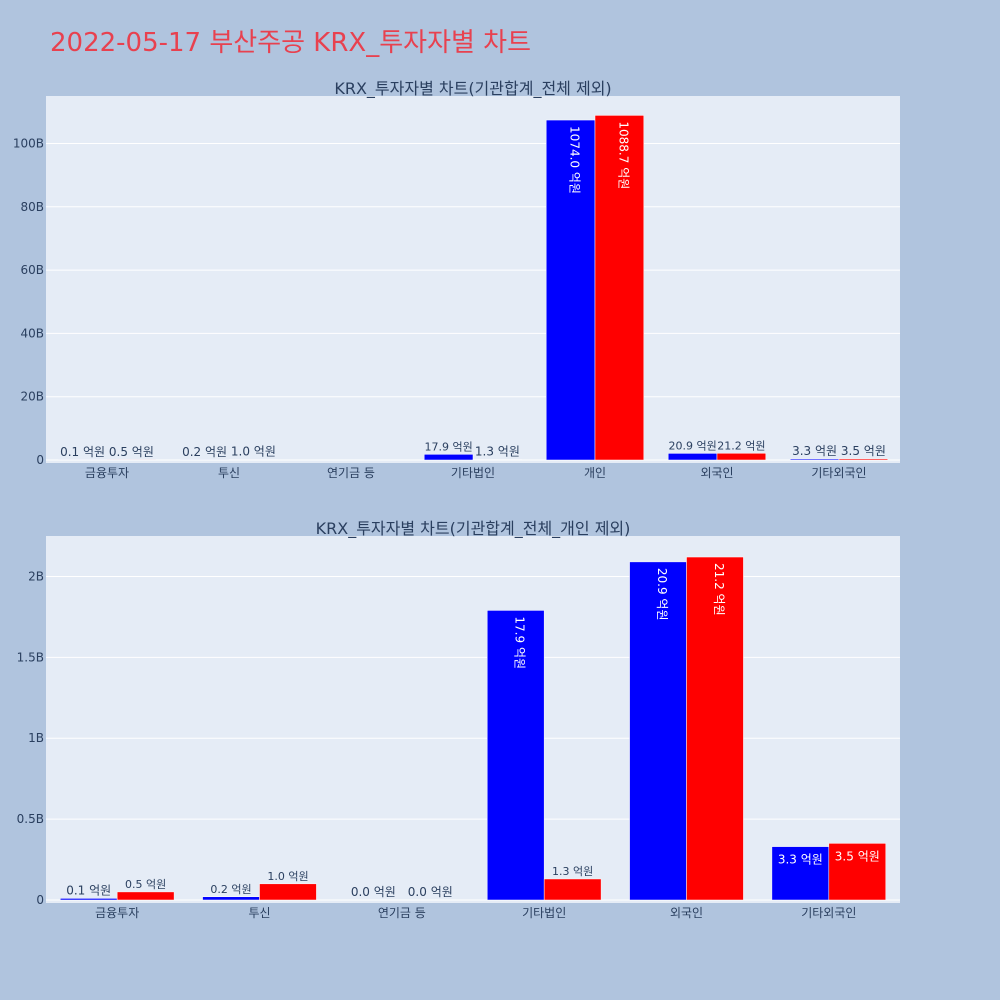  What do you see at coordinates (32, 397) in the screenshot?
I see `y-tick-label: 20B` at bounding box center [32, 397].